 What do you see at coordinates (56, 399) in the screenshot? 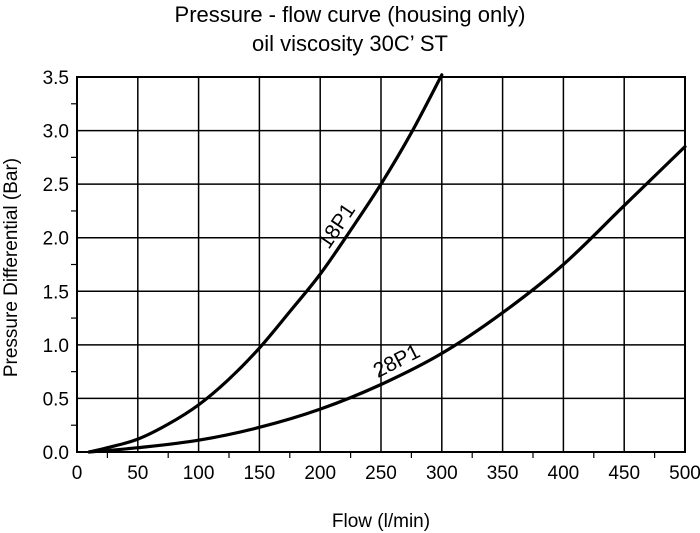
I see `y-tick-label: 0.5` at bounding box center [56, 399].